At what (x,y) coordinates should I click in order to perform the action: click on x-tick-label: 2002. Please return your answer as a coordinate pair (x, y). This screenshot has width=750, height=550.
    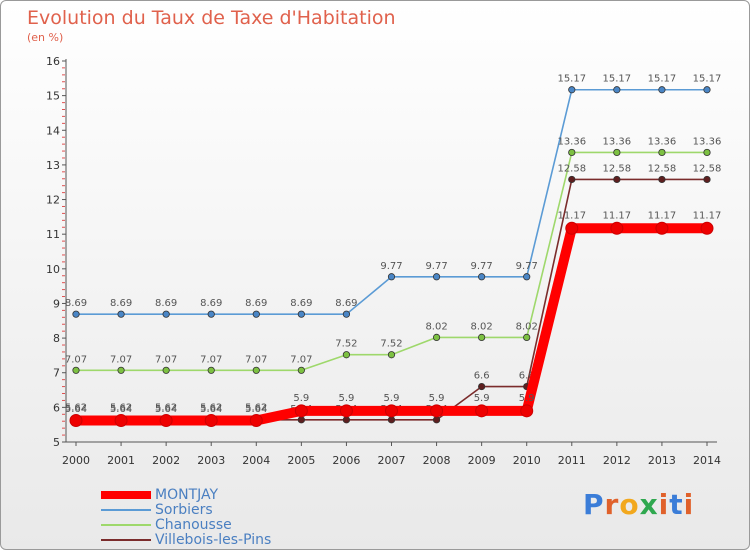
    Looking at the image, I should click on (166, 460).